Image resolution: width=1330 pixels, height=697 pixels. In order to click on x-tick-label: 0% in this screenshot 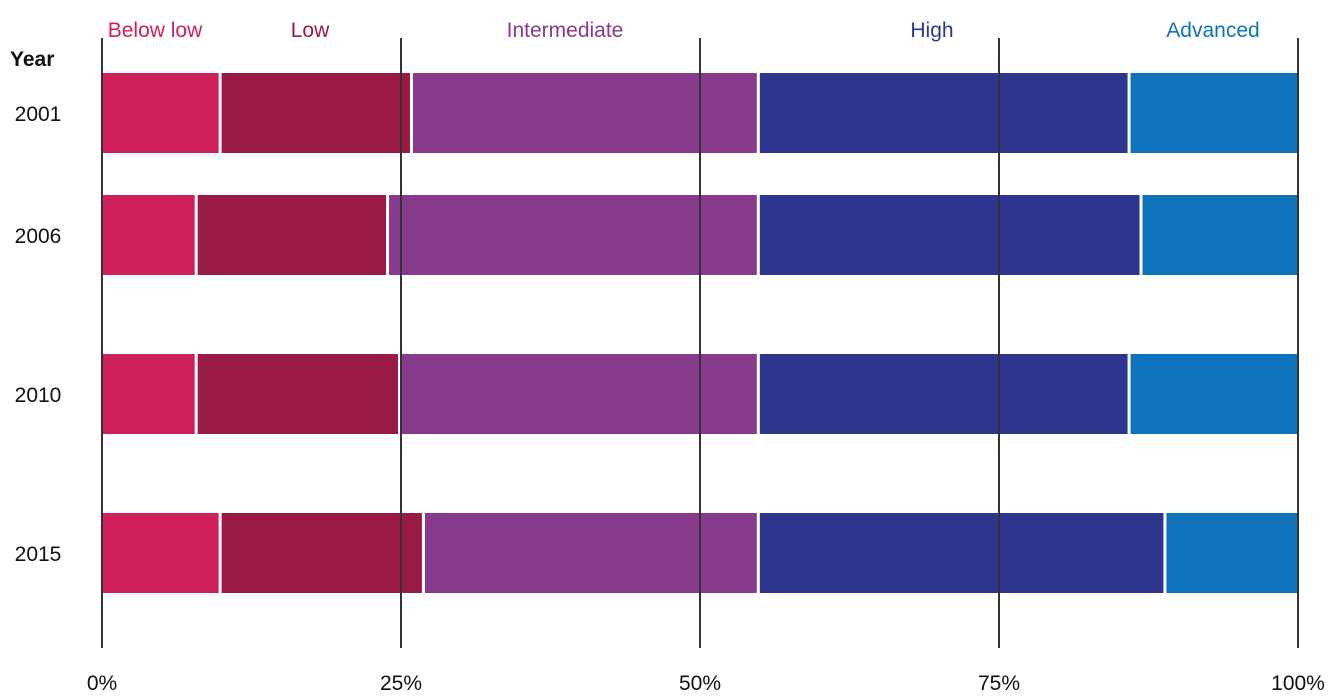, I will do `click(102, 683)`.